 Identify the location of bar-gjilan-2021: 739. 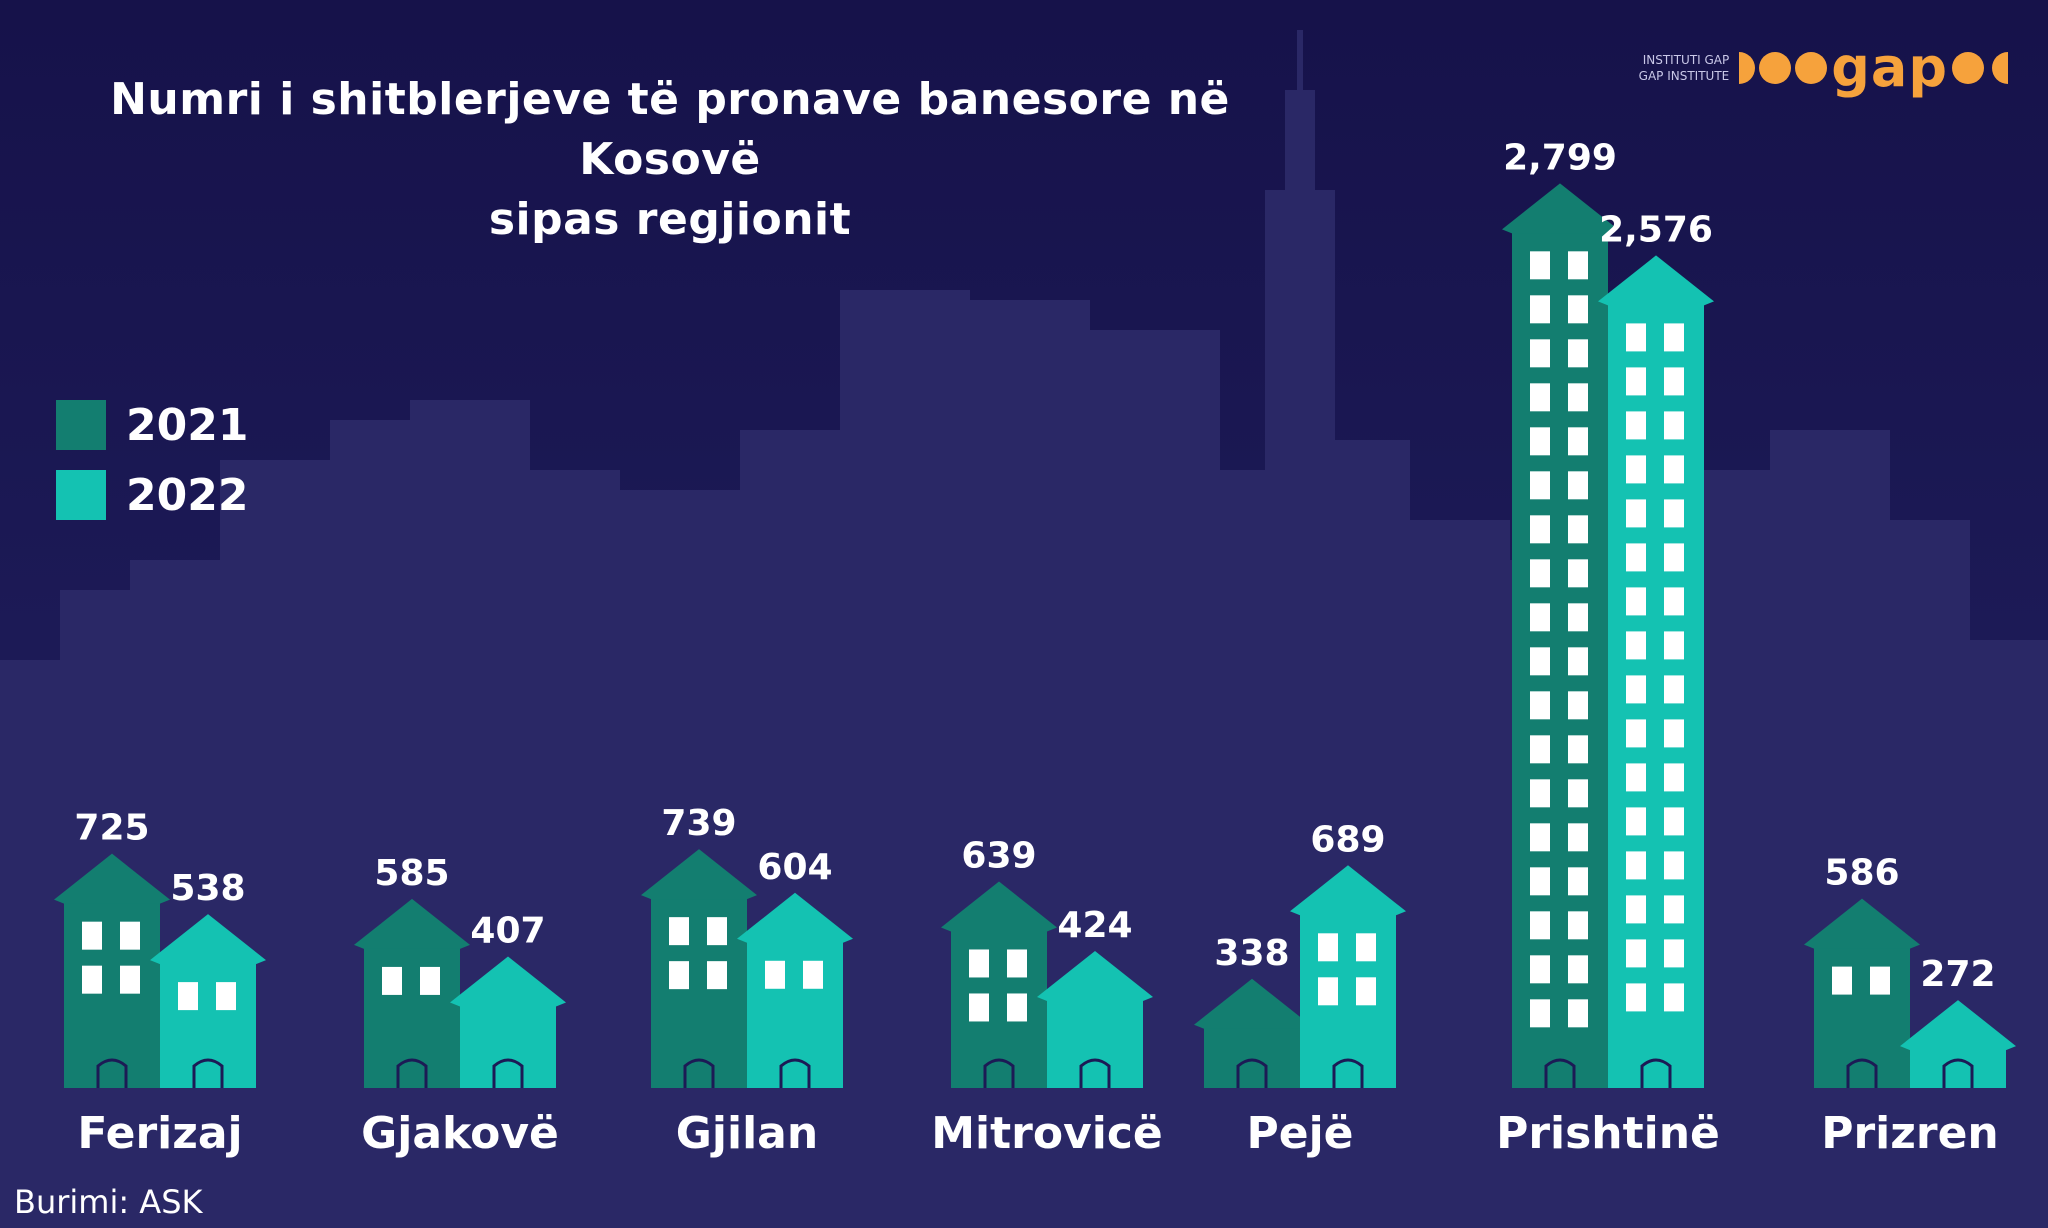
(699, 945).